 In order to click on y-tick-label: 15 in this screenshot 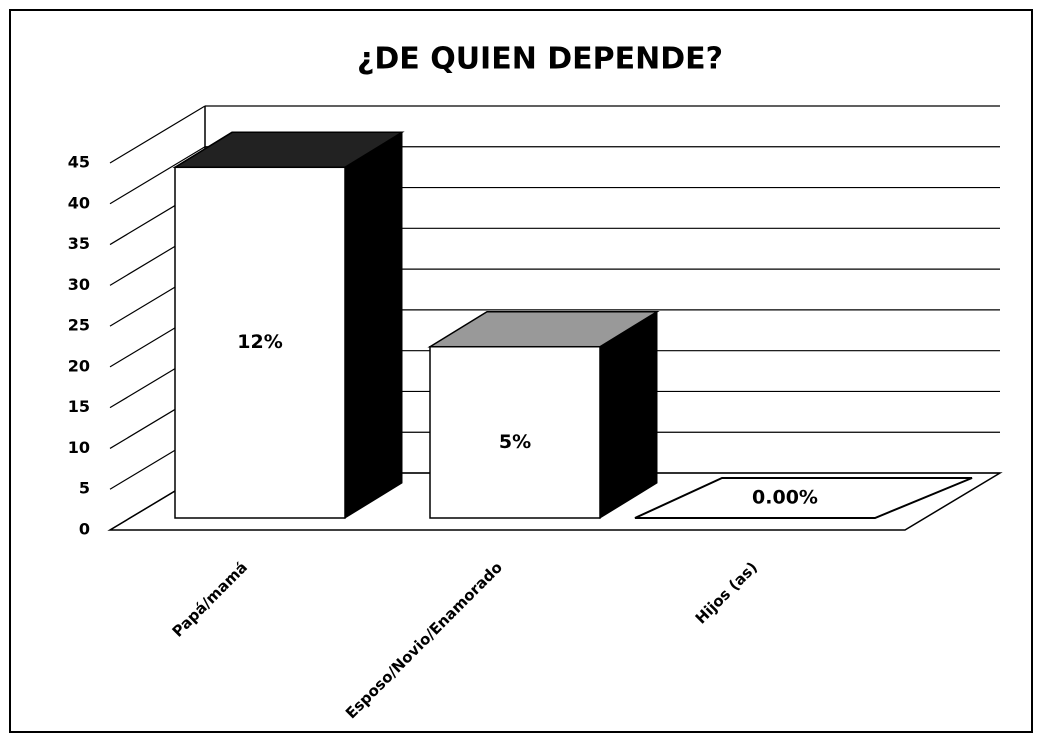, I will do `click(79, 406)`.